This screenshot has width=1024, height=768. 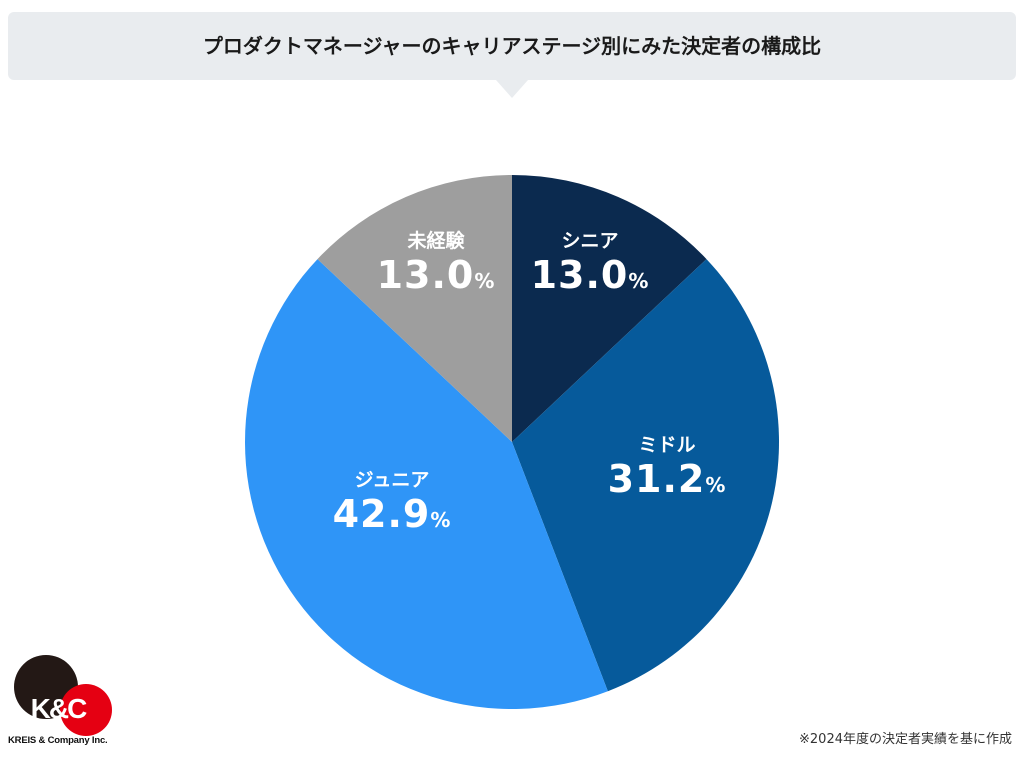 I want to click on slice-value: 31.2%, so click(x=667, y=479).